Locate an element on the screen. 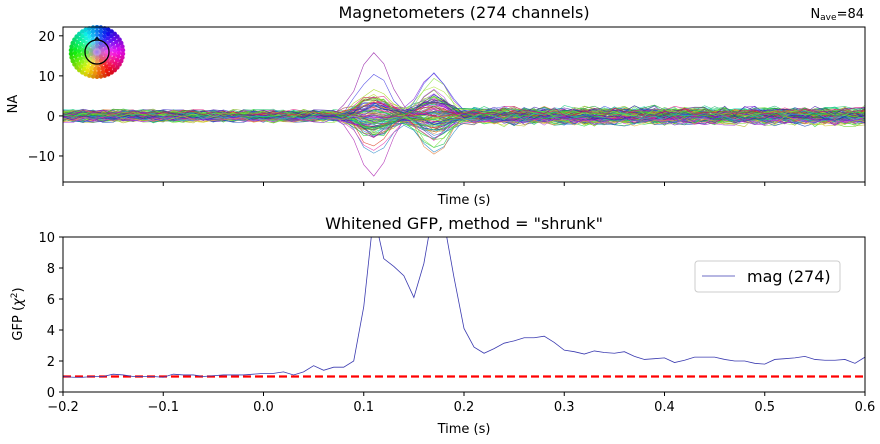 The image size is (880, 444). x-tick-label: 0.3 is located at coordinates (564, 407).